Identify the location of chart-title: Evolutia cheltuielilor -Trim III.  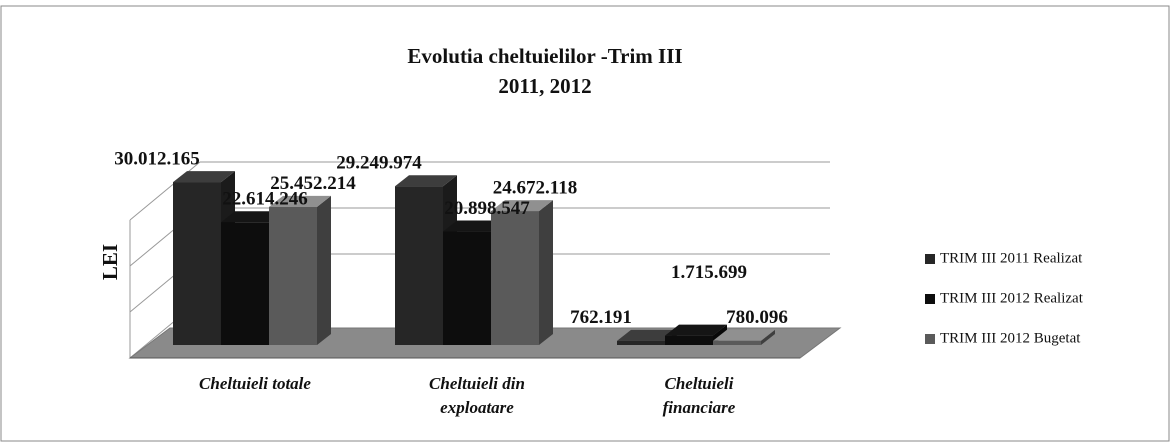
(544, 56).